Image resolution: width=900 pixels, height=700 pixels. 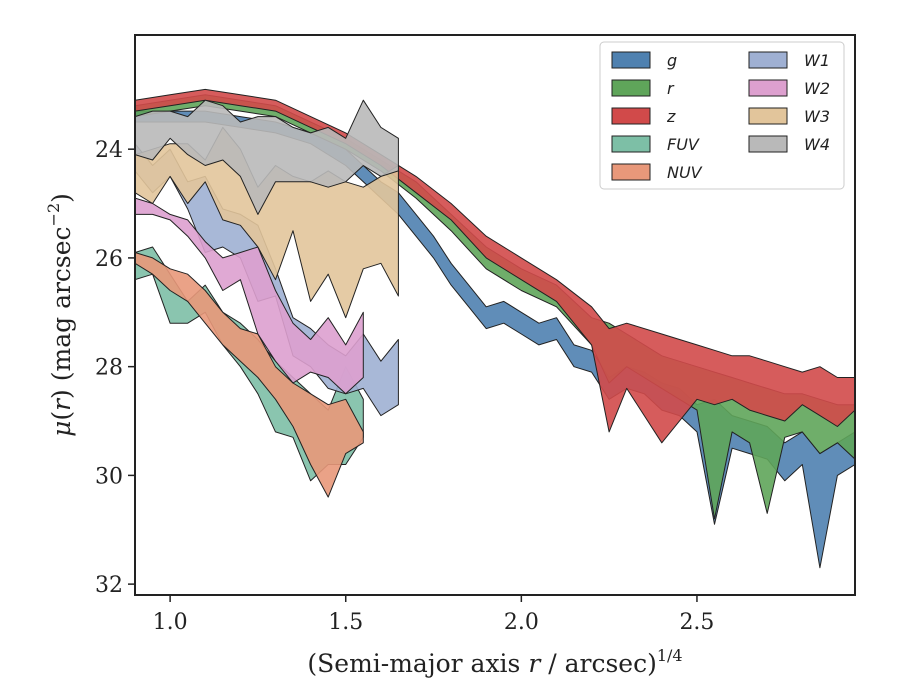 I want to click on legend-swatch-w1, so click(x=768, y=60).